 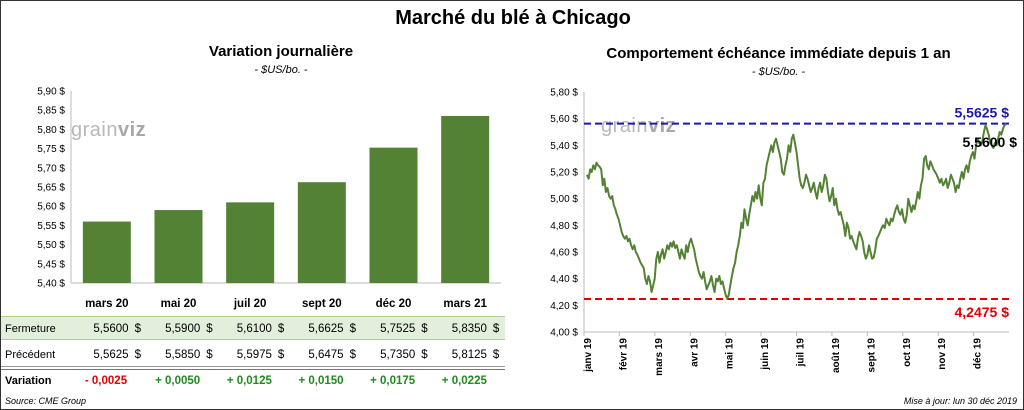 What do you see at coordinates (30, 329) in the screenshot?
I see `close-row-label: Fermeture` at bounding box center [30, 329].